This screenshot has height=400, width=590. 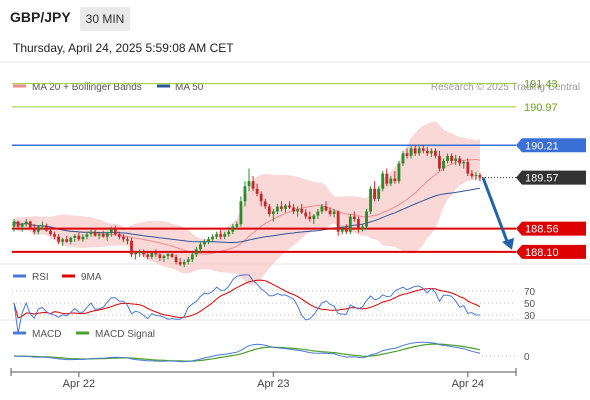 What do you see at coordinates (105, 19) in the screenshot?
I see `timeframe-button: 30 MIN` at bounding box center [105, 19].